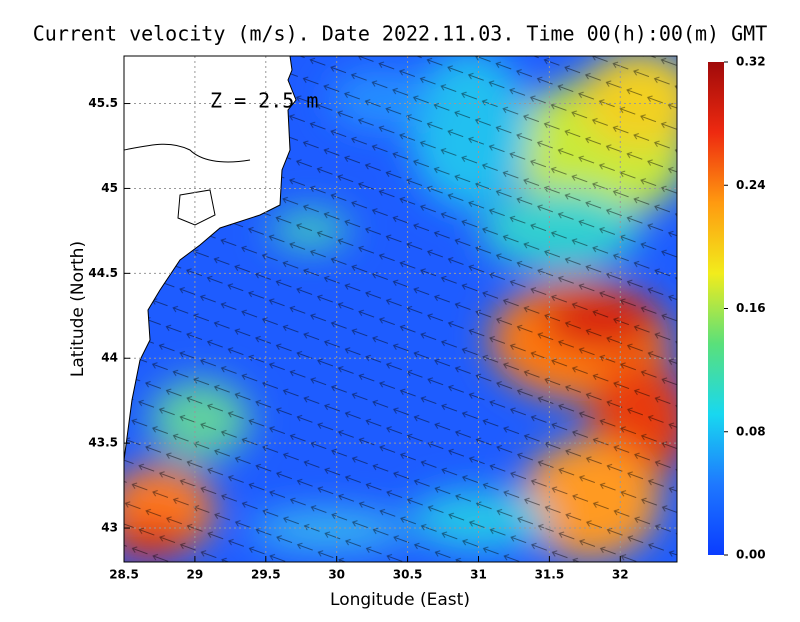 This screenshot has width=800, height=622. What do you see at coordinates (408, 575) in the screenshot?
I see `x-tick-label: 30.5` at bounding box center [408, 575].